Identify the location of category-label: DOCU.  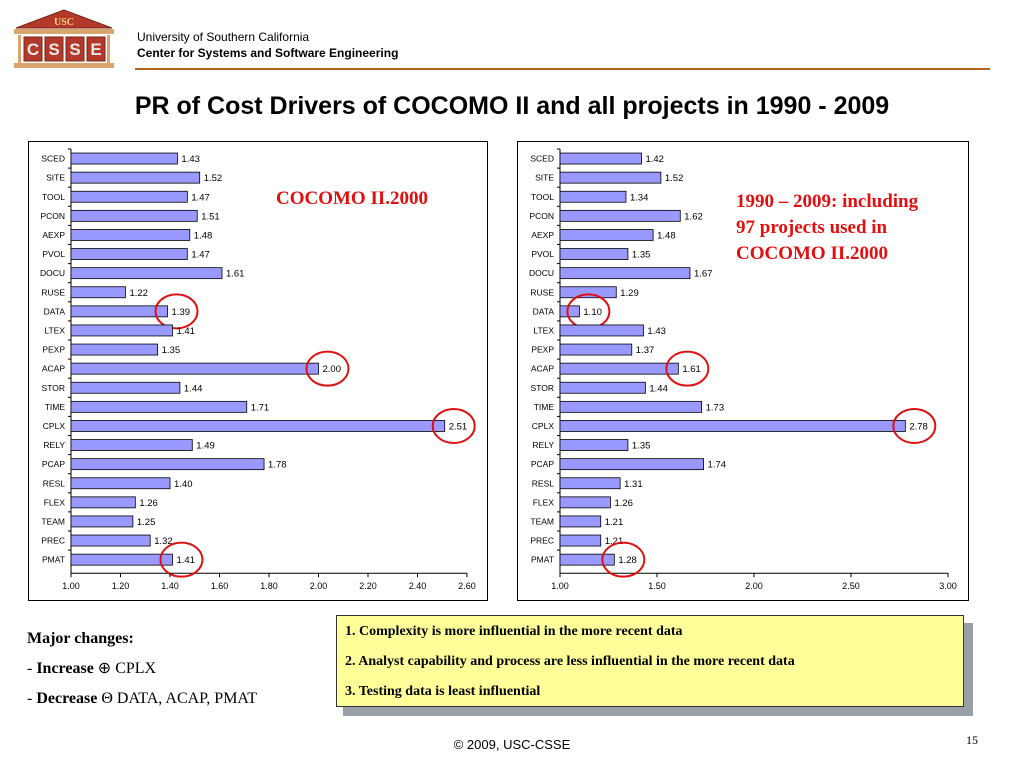
(52, 273).